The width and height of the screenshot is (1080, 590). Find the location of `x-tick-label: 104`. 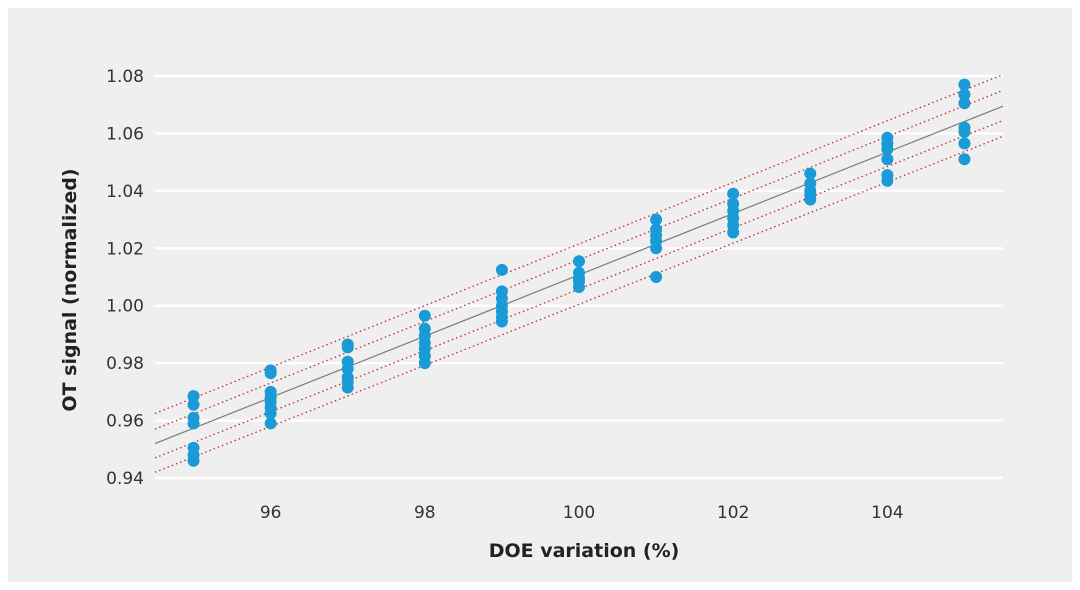

x-tick-label: 104 is located at coordinates (887, 513).